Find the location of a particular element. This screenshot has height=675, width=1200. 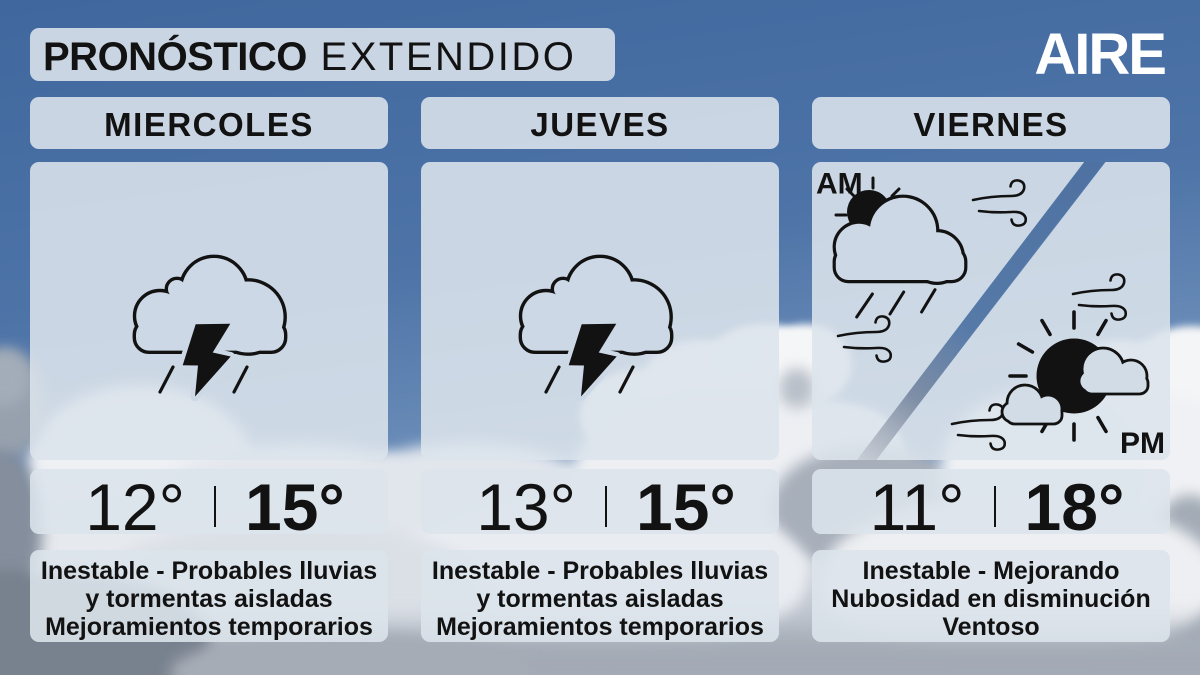

svg-text: AM is located at coordinates (839, 184).